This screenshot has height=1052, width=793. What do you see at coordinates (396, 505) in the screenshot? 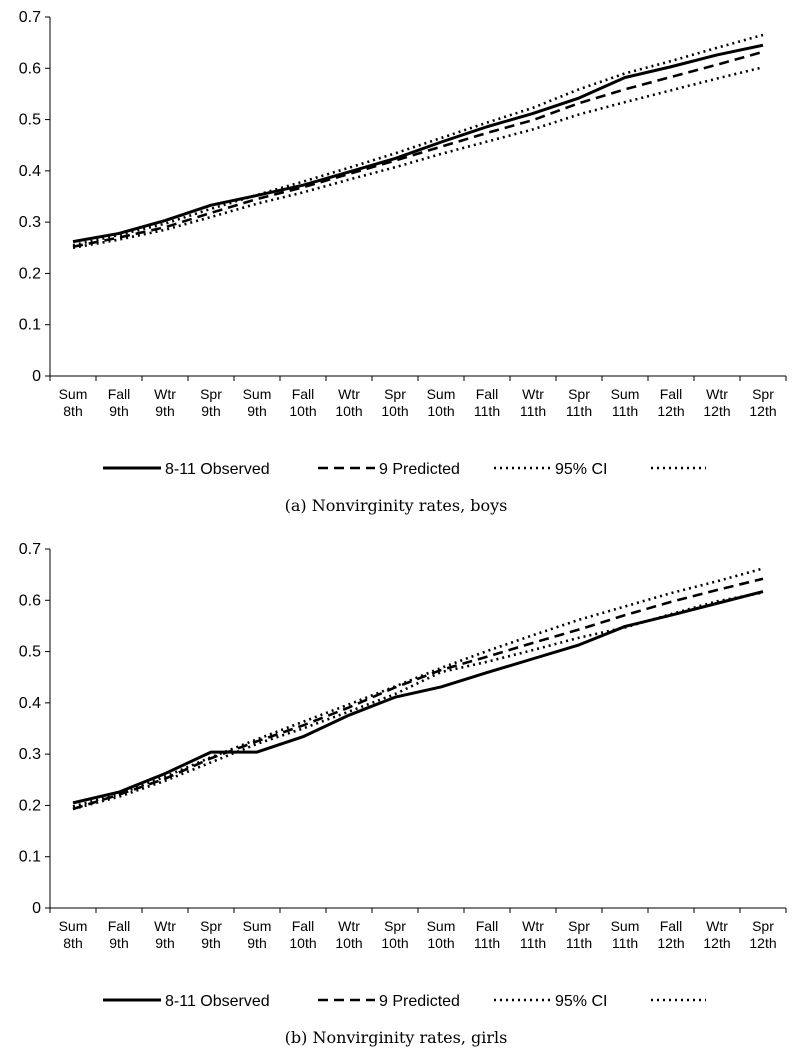
I see `figure-caption: (a) Nonvirginity rates, boys` at bounding box center [396, 505].